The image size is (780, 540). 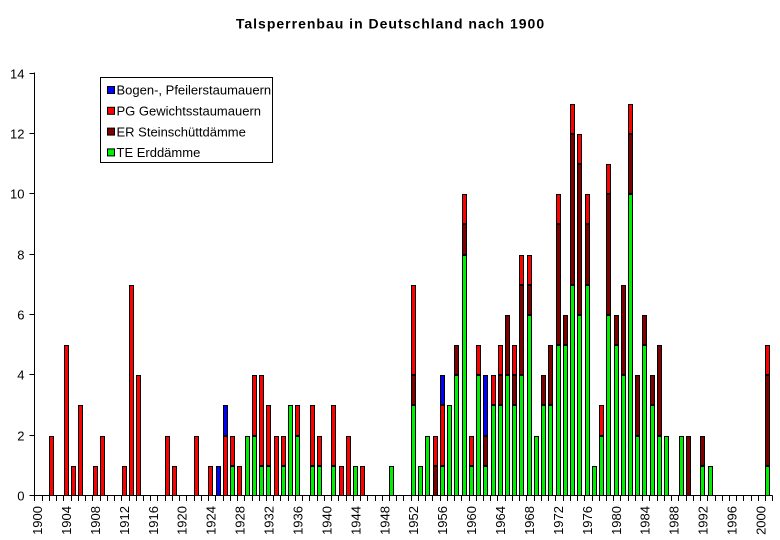 What do you see at coordinates (760, 520) in the screenshot?
I see `svg-text: 2000` at bounding box center [760, 520].